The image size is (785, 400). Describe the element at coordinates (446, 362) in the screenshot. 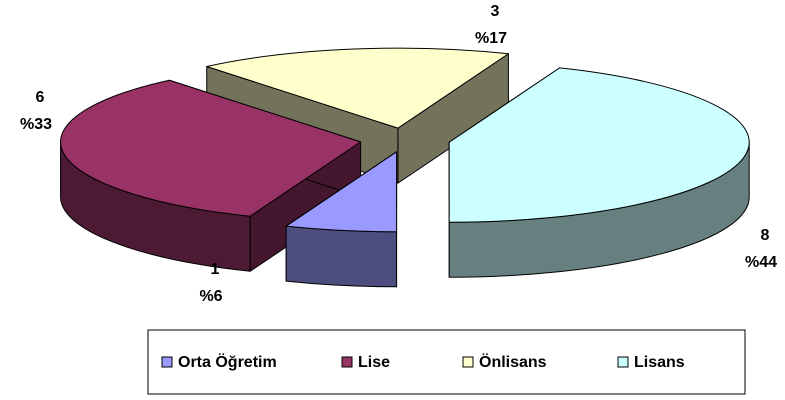

I see `legend-box` at that location.